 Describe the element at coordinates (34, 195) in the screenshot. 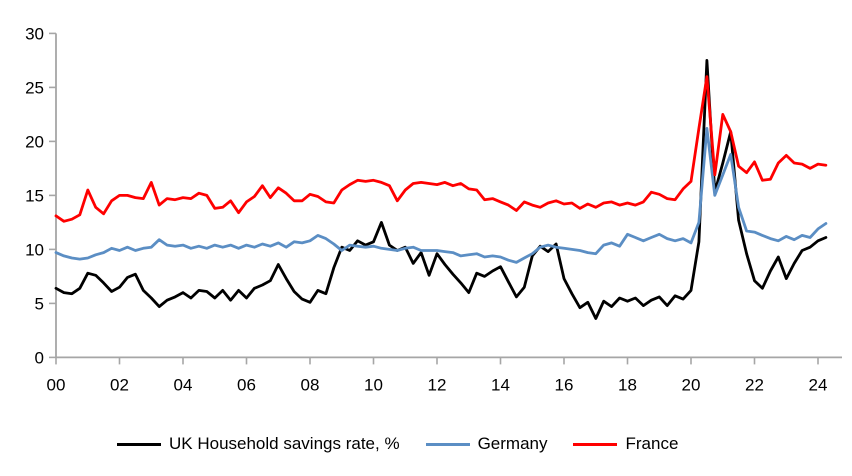

I see `y-axis-tick-label: 15` at that location.